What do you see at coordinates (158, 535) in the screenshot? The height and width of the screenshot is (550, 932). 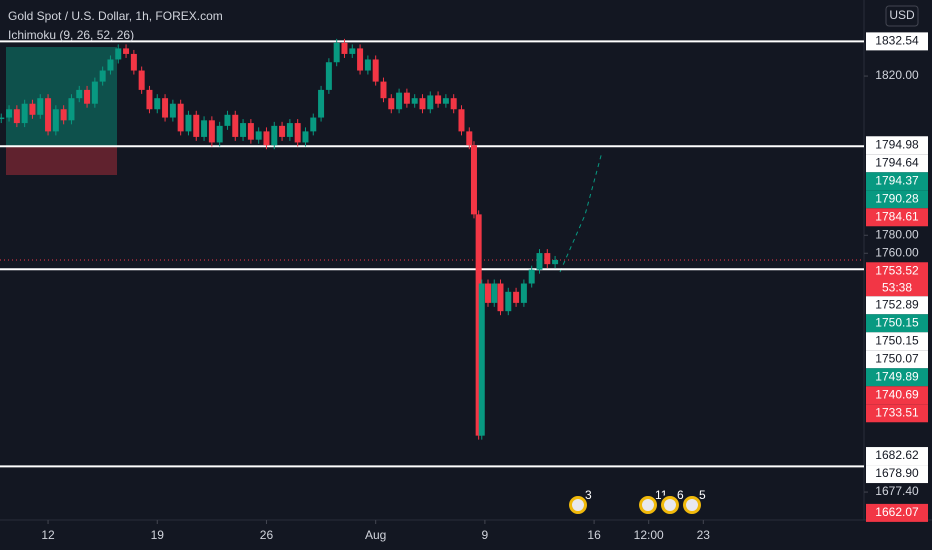 I see `x-tick-label: 19` at bounding box center [158, 535].